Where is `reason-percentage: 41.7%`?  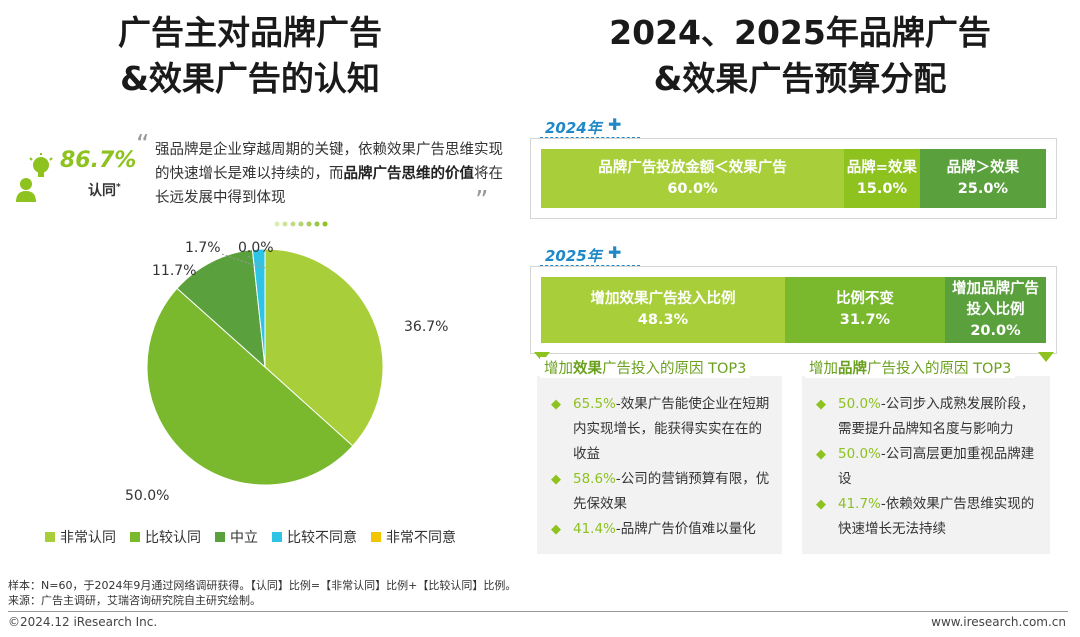
reason-percentage: 41.7% is located at coordinates (859, 504).